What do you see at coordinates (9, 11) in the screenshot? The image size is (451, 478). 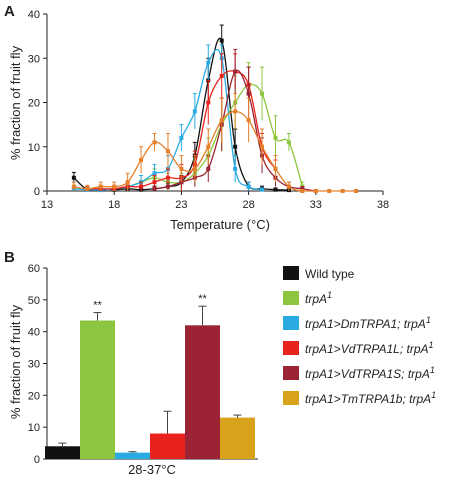 I see `panel-a-letter: A` at bounding box center [9, 11].